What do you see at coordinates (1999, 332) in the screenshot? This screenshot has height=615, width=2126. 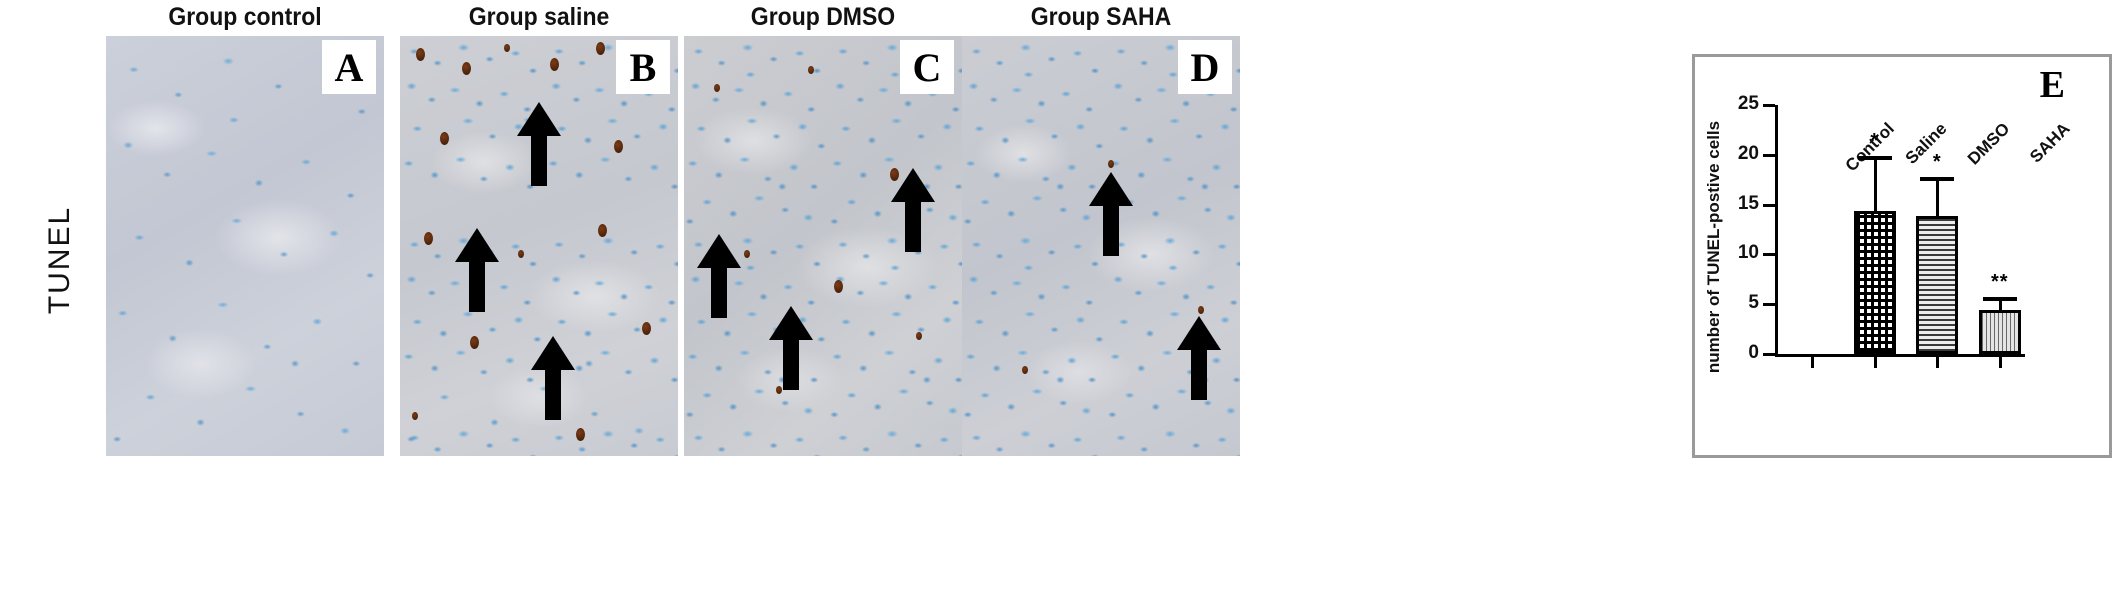 I see `bar-saha` at bounding box center [1999, 332].